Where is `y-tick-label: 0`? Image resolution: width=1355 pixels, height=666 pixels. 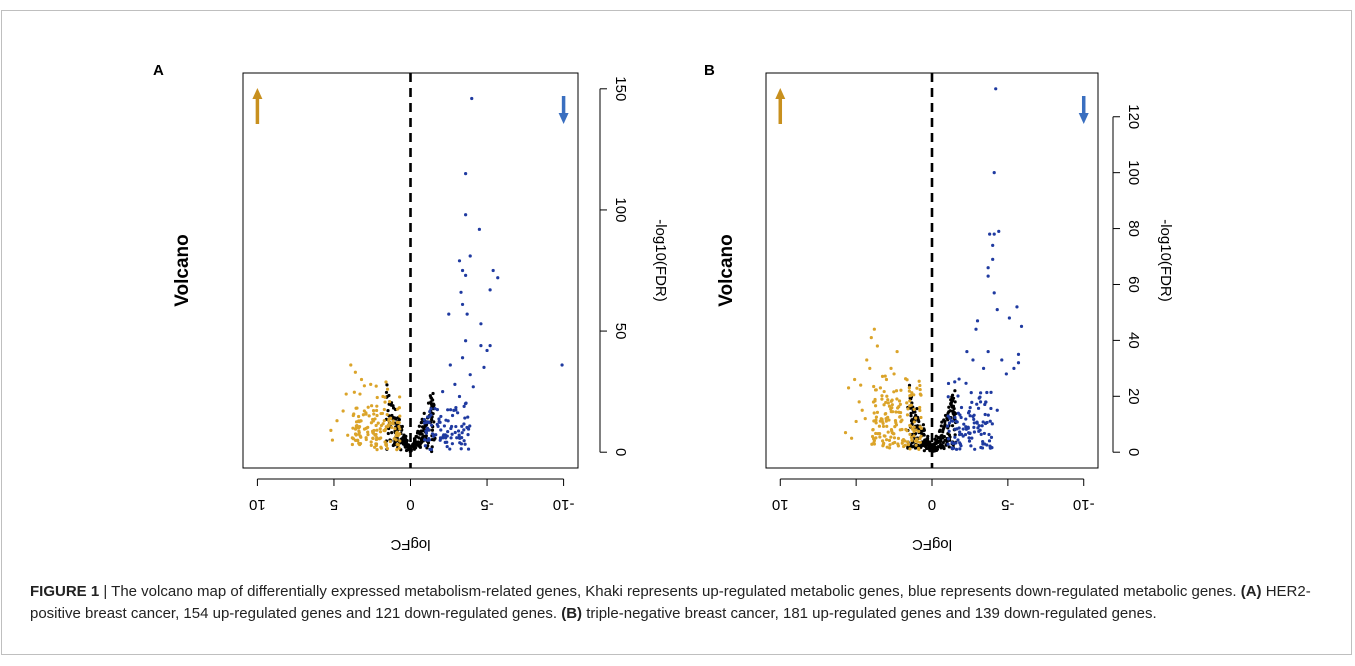
y-tick-label: 0 is located at coordinates (620, 452).